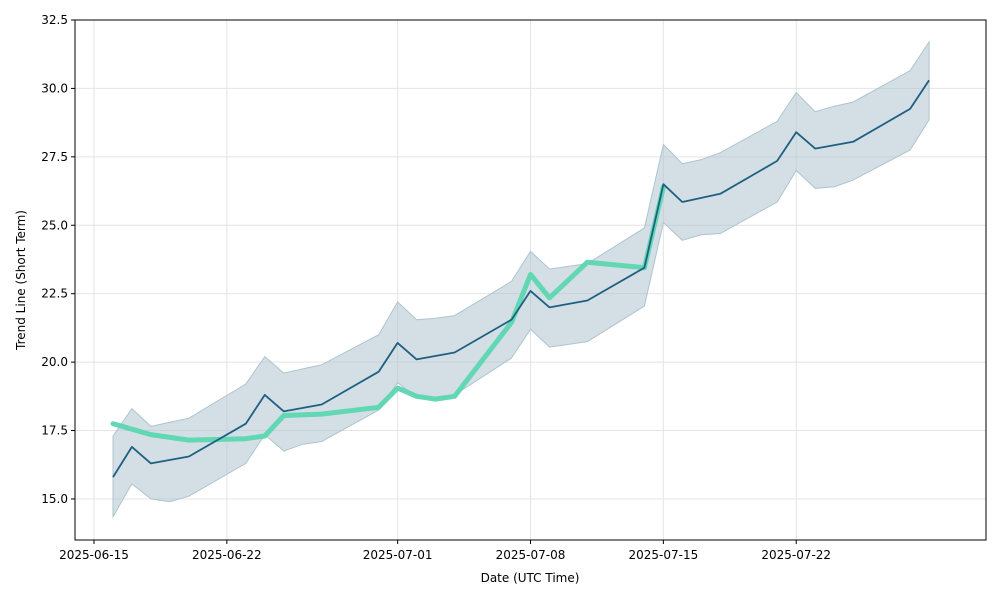 The height and width of the screenshot is (600, 1000). What do you see at coordinates (54, 431) in the screenshot?
I see `y-tick-label: 17.5` at bounding box center [54, 431].